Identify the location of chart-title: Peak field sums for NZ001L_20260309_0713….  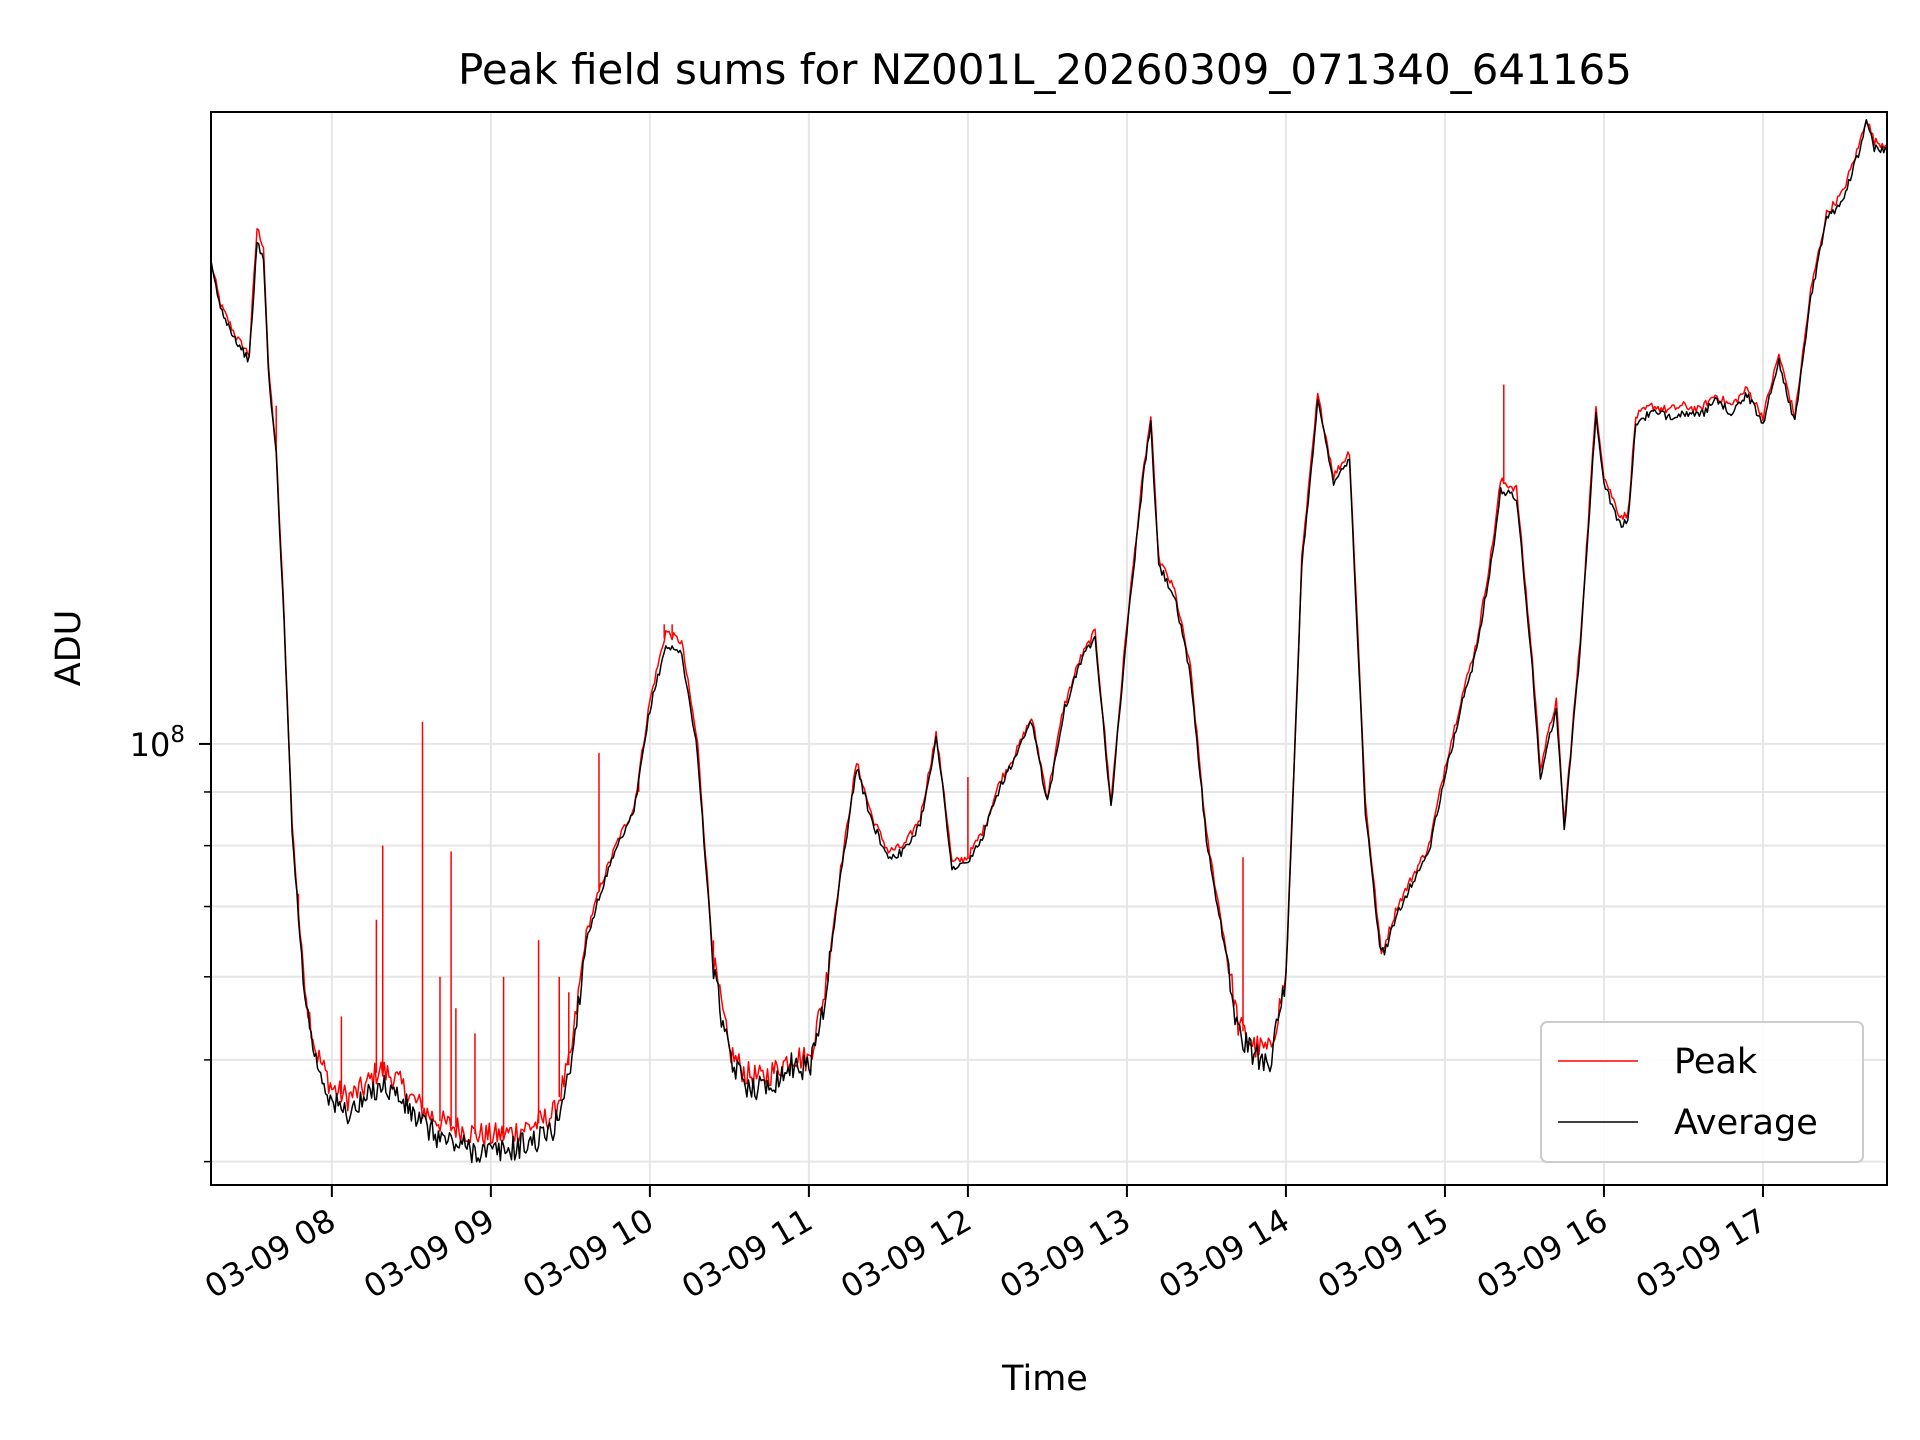
(1045, 69).